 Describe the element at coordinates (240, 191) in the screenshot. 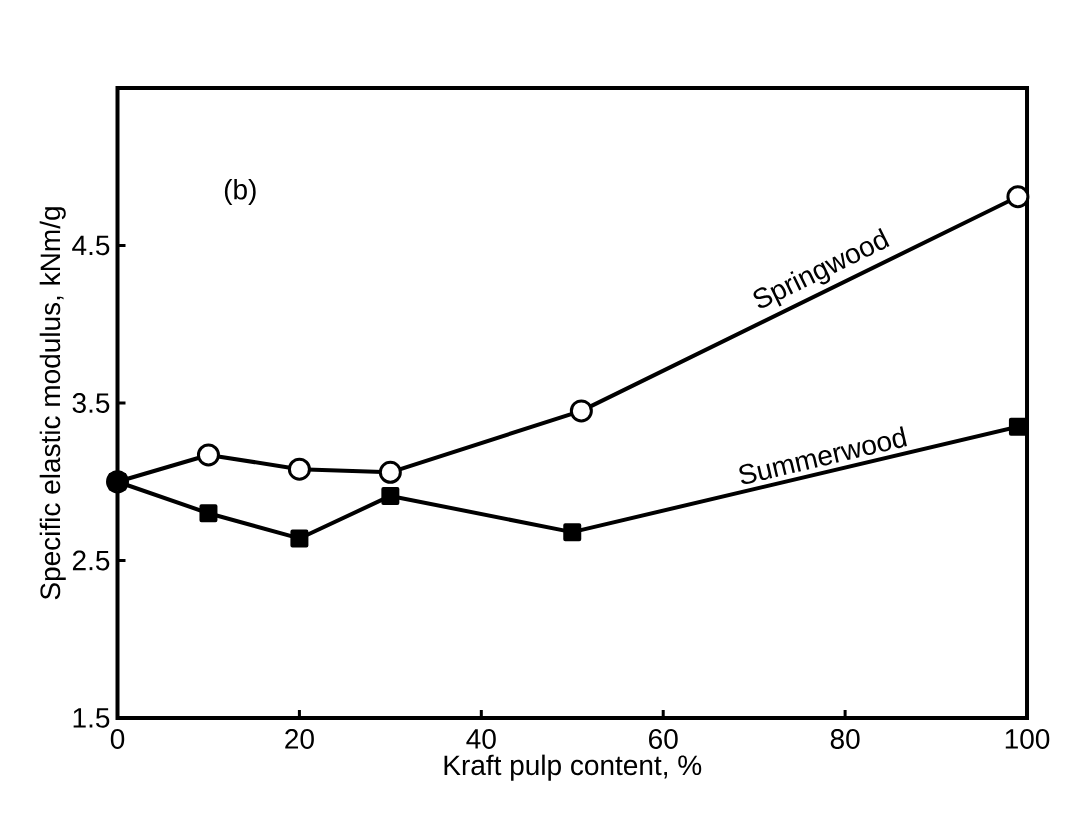

I see `annotation: (b)` at that location.